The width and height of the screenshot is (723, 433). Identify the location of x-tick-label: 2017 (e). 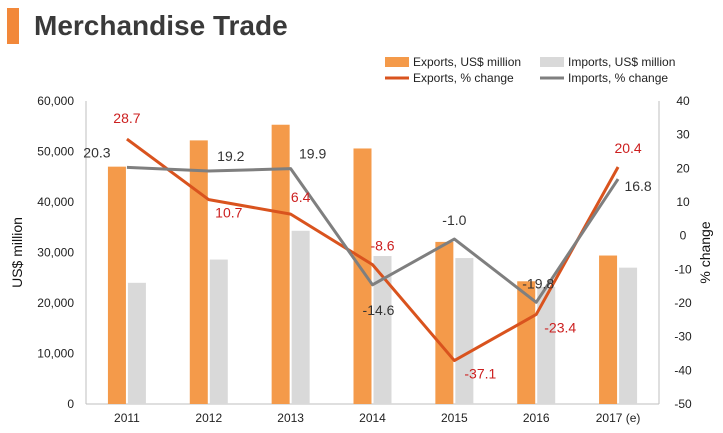
(618, 418).